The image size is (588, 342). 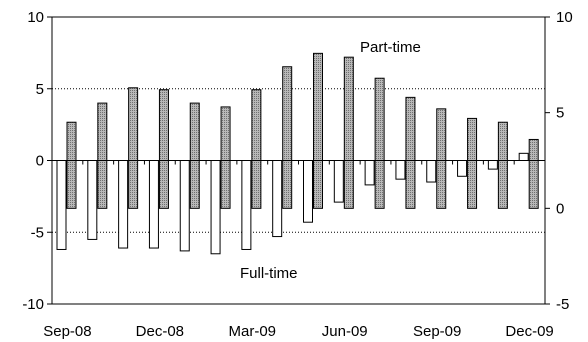 What do you see at coordinates (529, 331) in the screenshot?
I see `x-tick-label: Dec-09` at bounding box center [529, 331].